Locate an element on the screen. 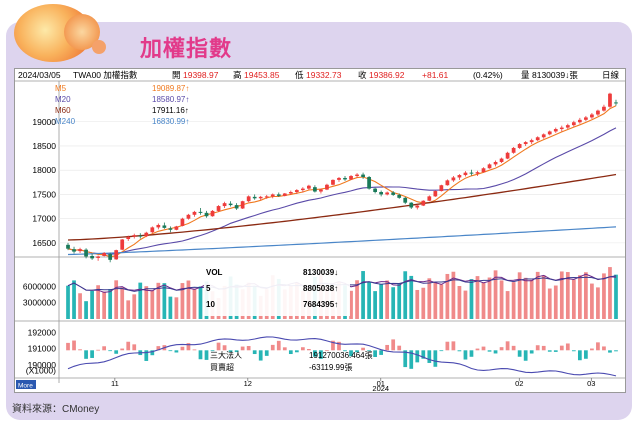 The height and width of the screenshot is (426, 638). volume-legend: VOL 8130039↓ 5 8805038↑ 10 7684395↑ is located at coordinates (277, 291).